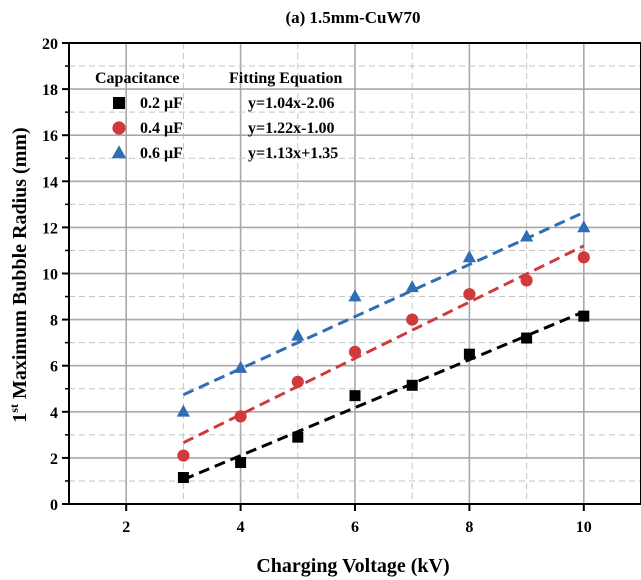 This screenshot has width=641, height=580. I want to click on x-tick-label: 2, so click(126, 527).